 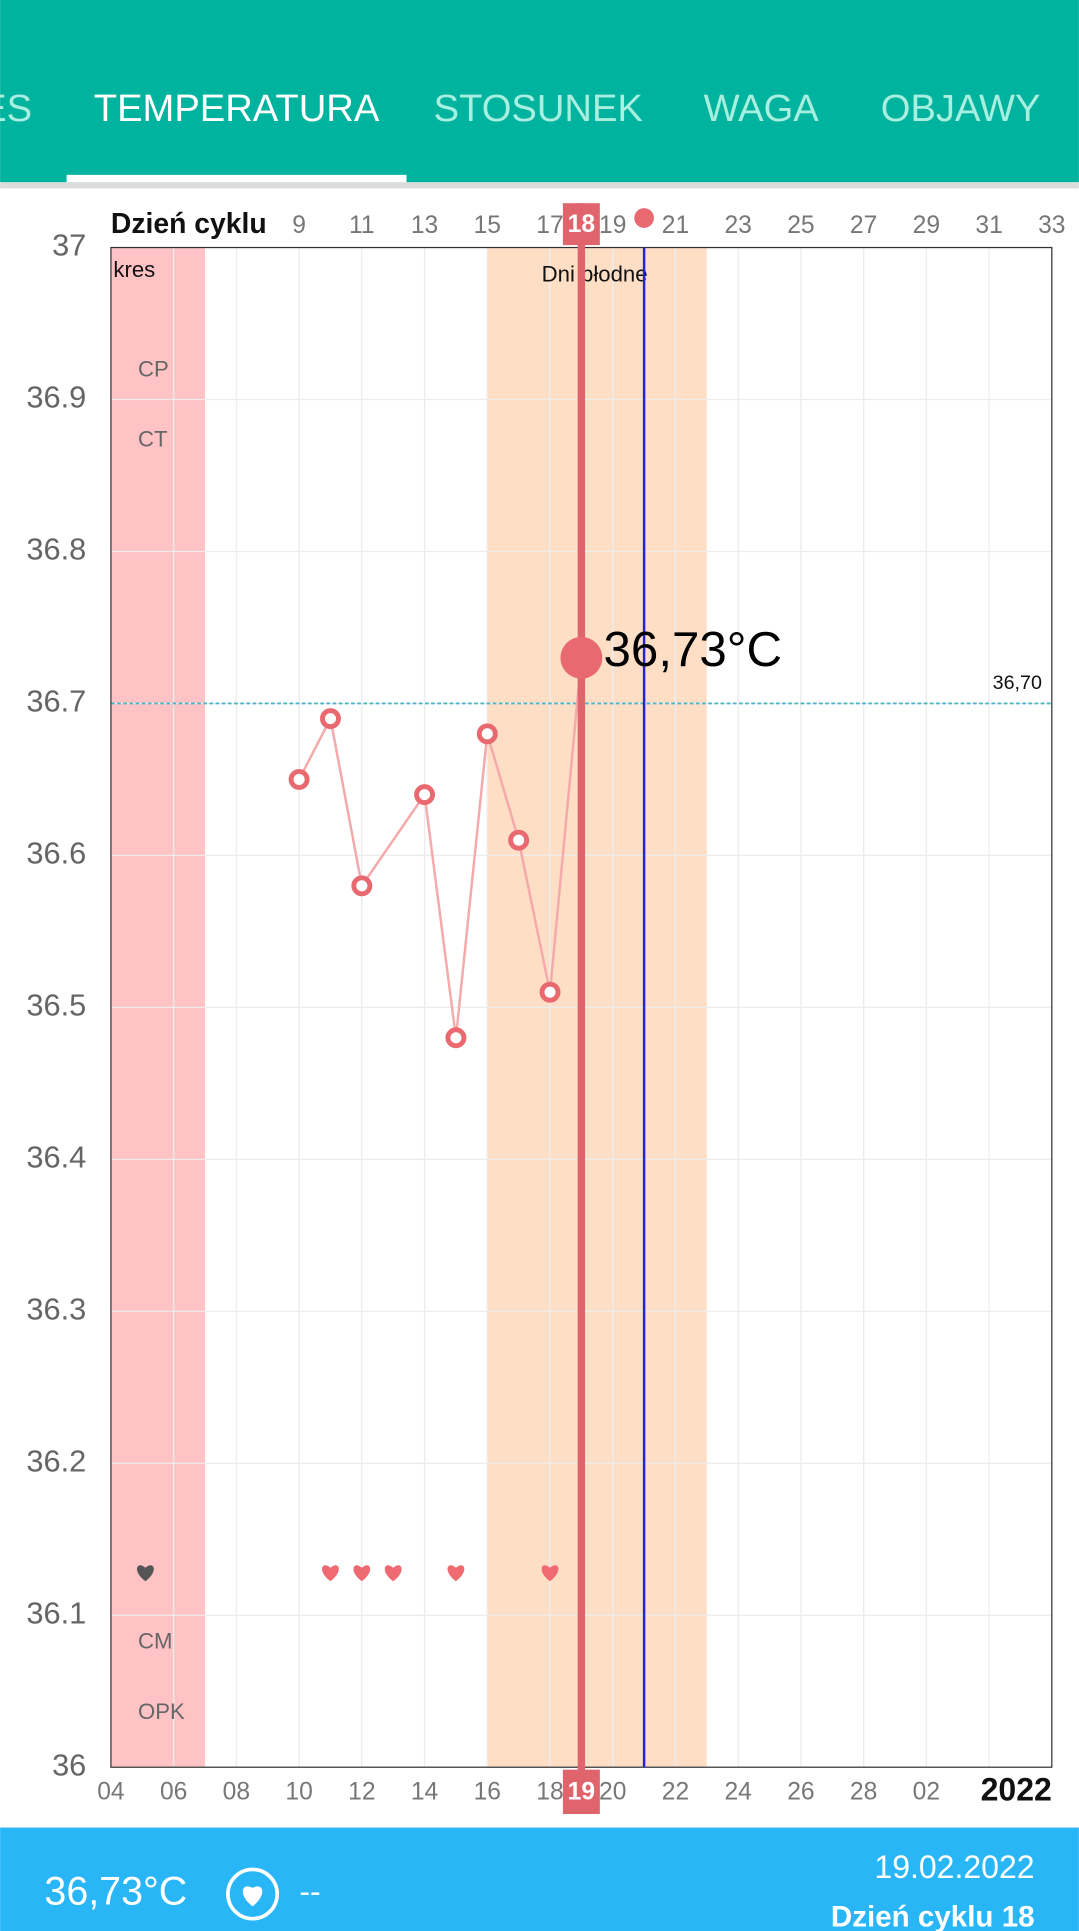 What do you see at coordinates (926, 1792) in the screenshot?
I see `date-tick-label: 02` at bounding box center [926, 1792].